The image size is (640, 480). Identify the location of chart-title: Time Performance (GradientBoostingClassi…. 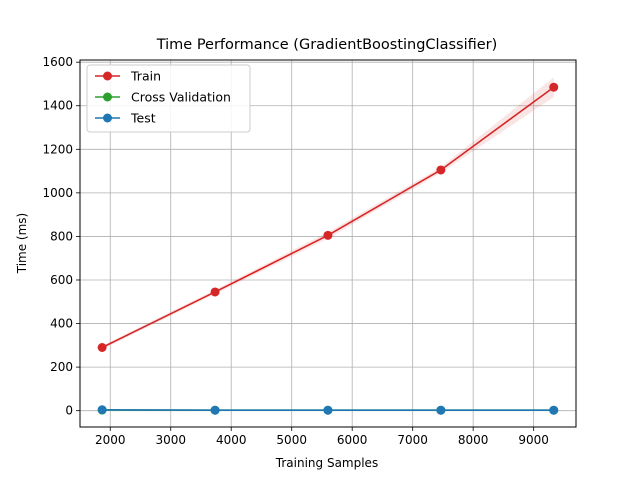
(327, 45).